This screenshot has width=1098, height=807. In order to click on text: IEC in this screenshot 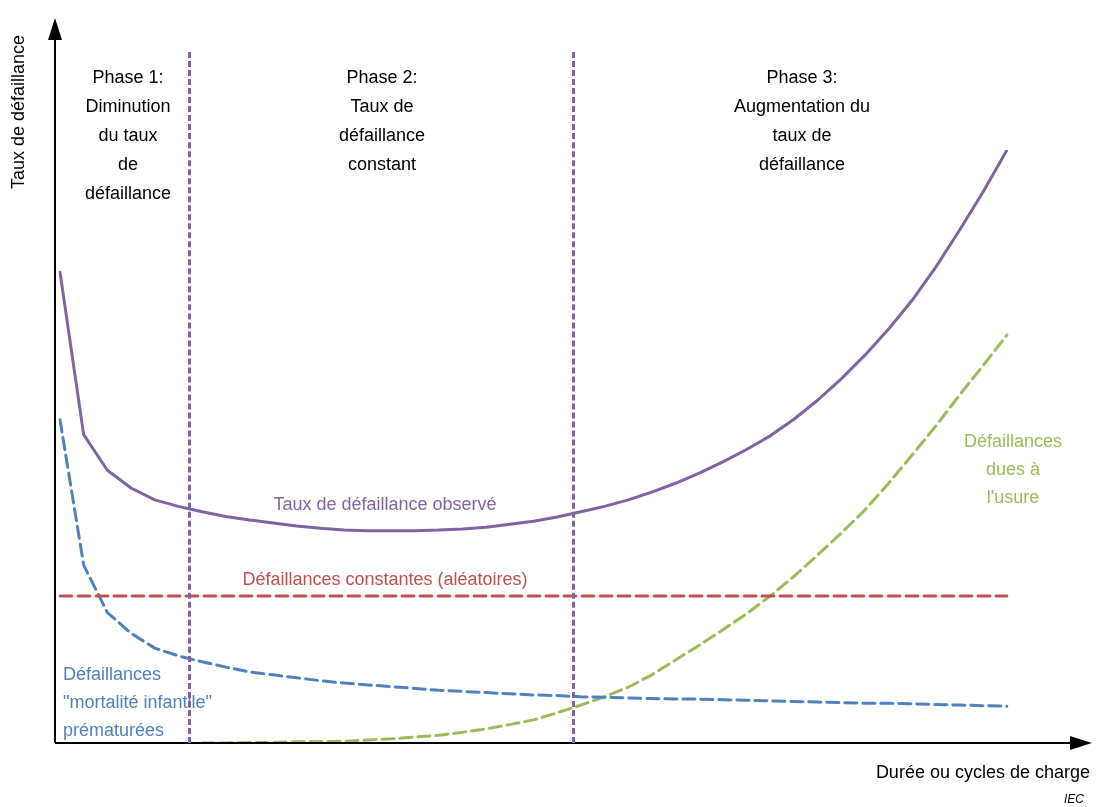, I will do `click(1074, 799)`.